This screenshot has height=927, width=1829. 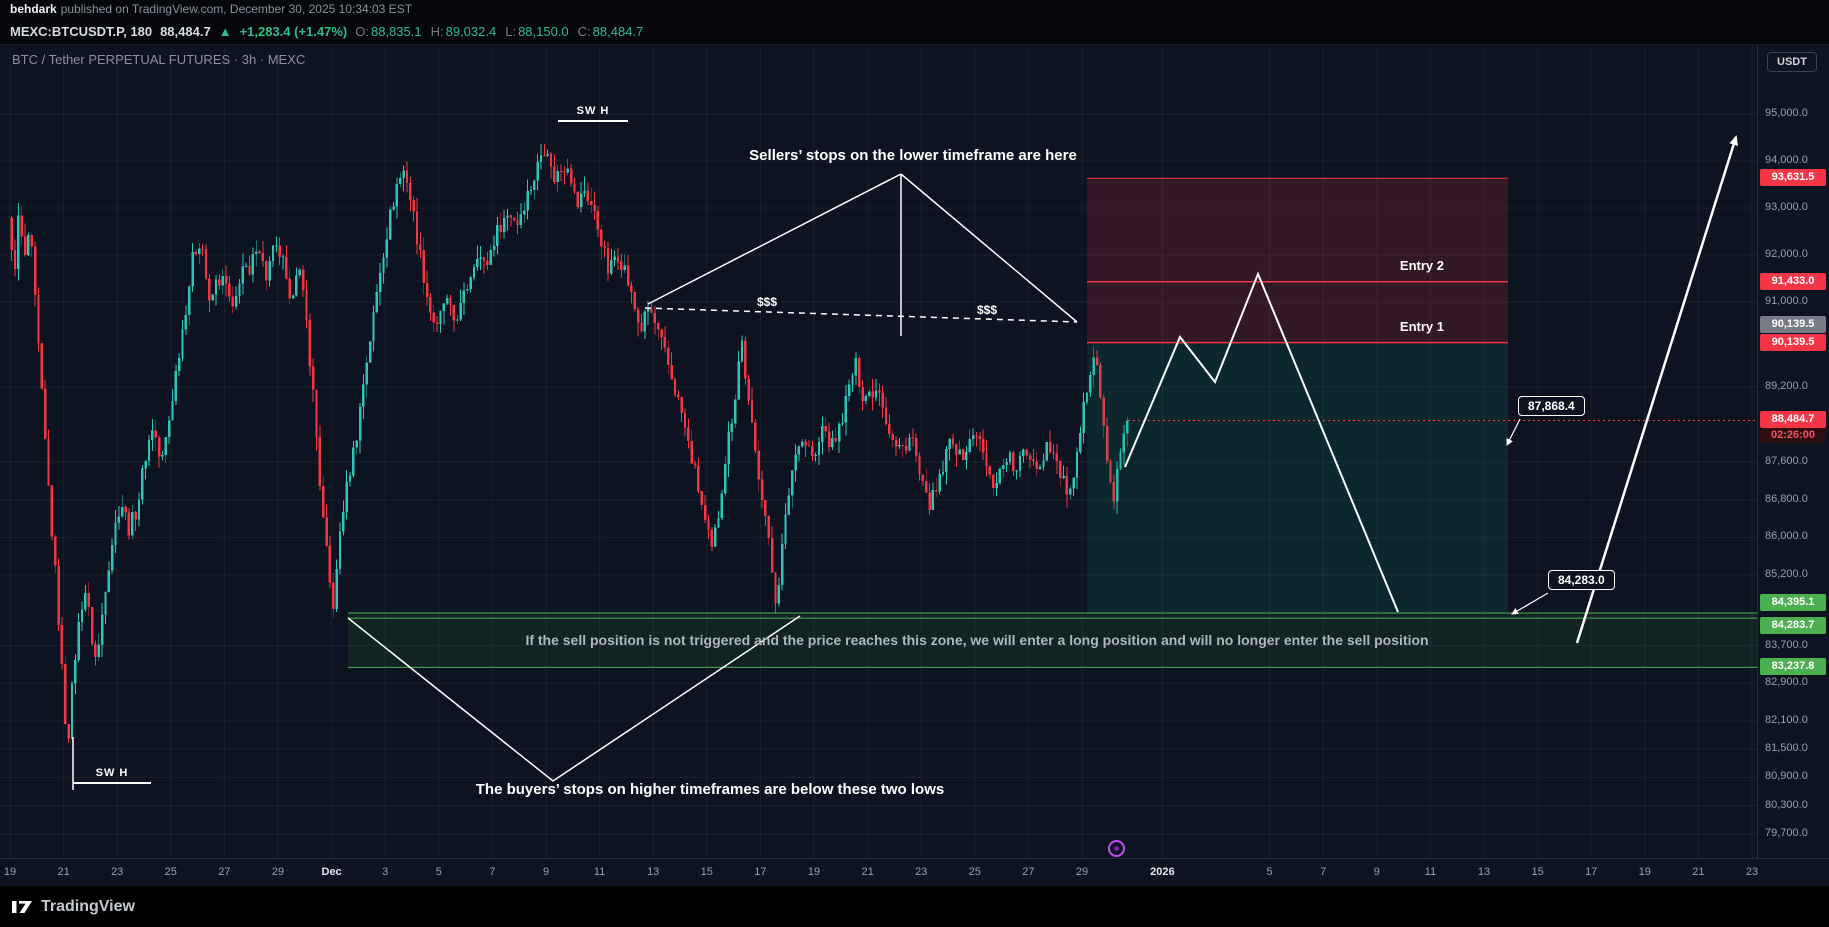 What do you see at coordinates (1793, 626) in the screenshot?
I see `price-tag-green: 84,283.7` at bounding box center [1793, 626].